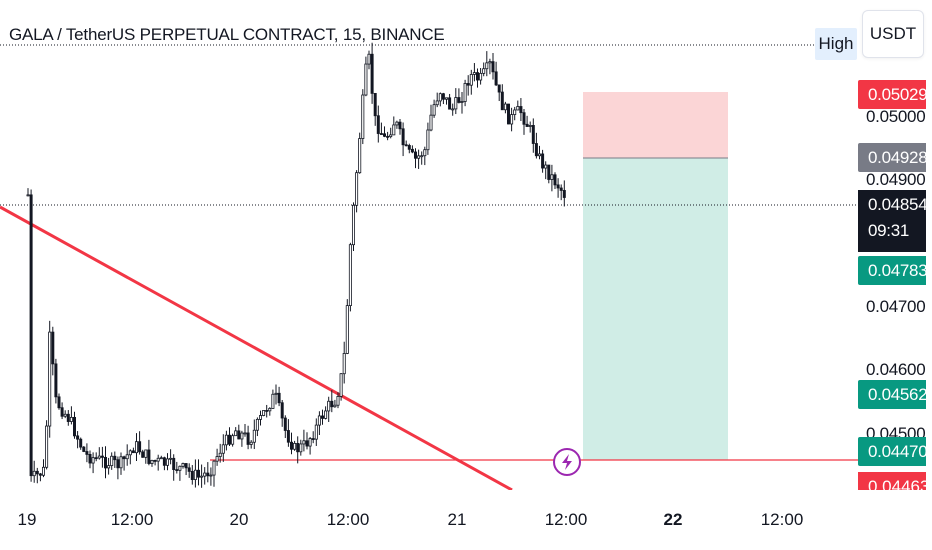 Image resolution: width=932 pixels, height=550 pixels. What do you see at coordinates (836, 44) in the screenshot?
I see `high-badge: High` at bounding box center [836, 44].